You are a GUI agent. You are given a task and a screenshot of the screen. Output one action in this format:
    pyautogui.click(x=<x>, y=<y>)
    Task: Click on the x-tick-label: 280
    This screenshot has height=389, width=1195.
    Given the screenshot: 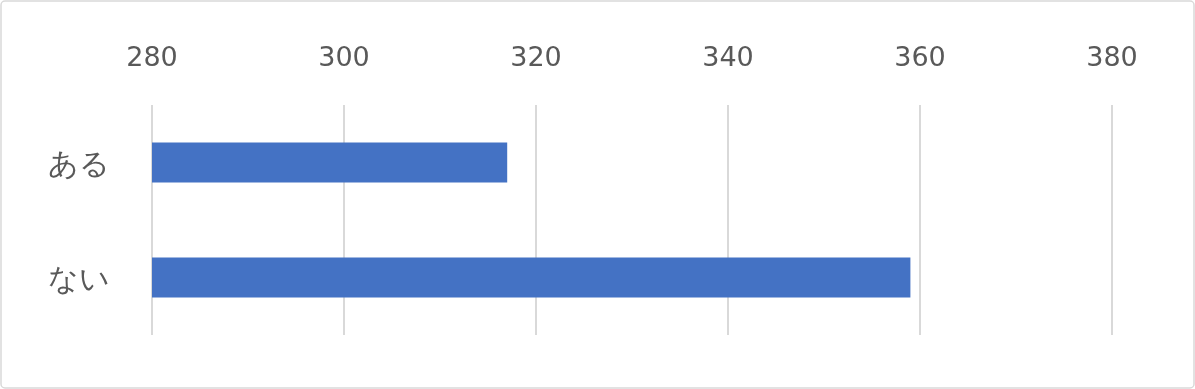 What is the action you would take?
    pyautogui.click(x=152, y=56)
    